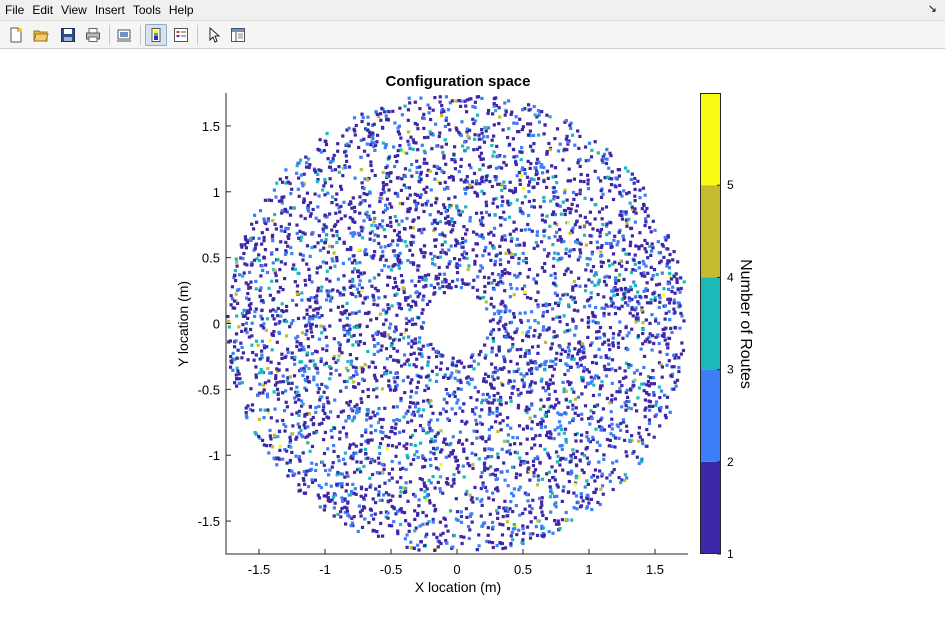 The width and height of the screenshot is (945, 618). What do you see at coordinates (181, 10) in the screenshot?
I see `menu-help: Help` at bounding box center [181, 10].